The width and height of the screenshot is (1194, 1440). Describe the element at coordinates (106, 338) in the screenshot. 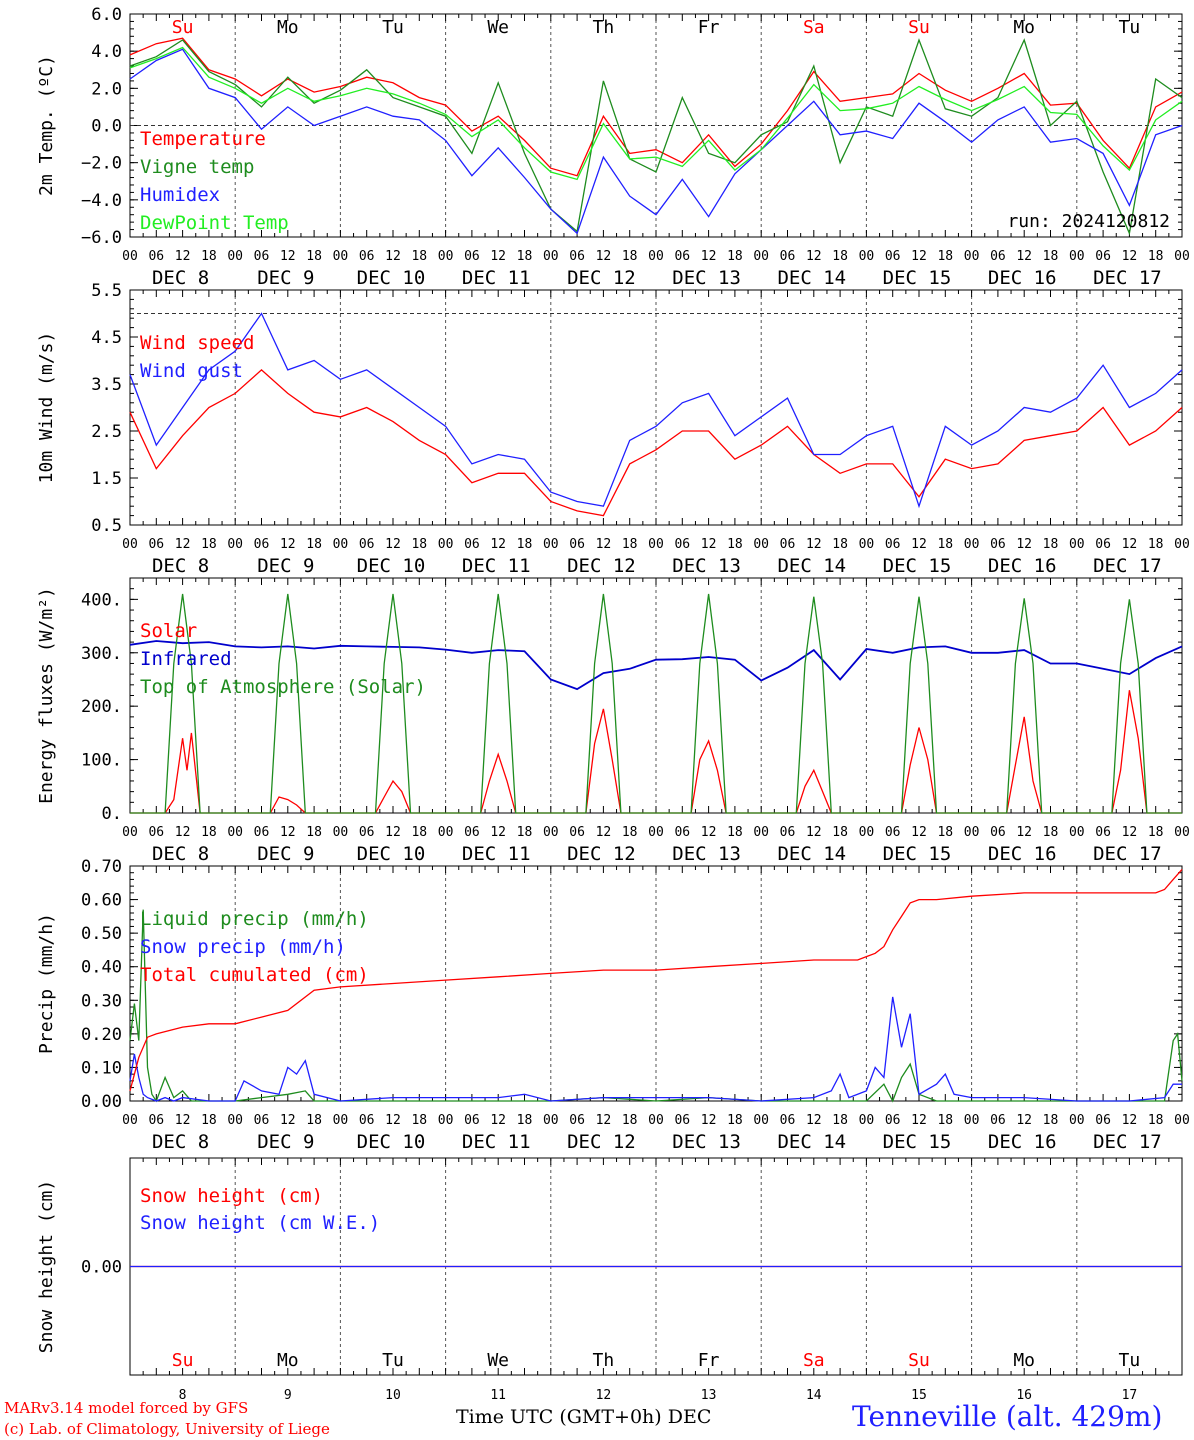

I see `y-tick-label: 4.5` at that location.